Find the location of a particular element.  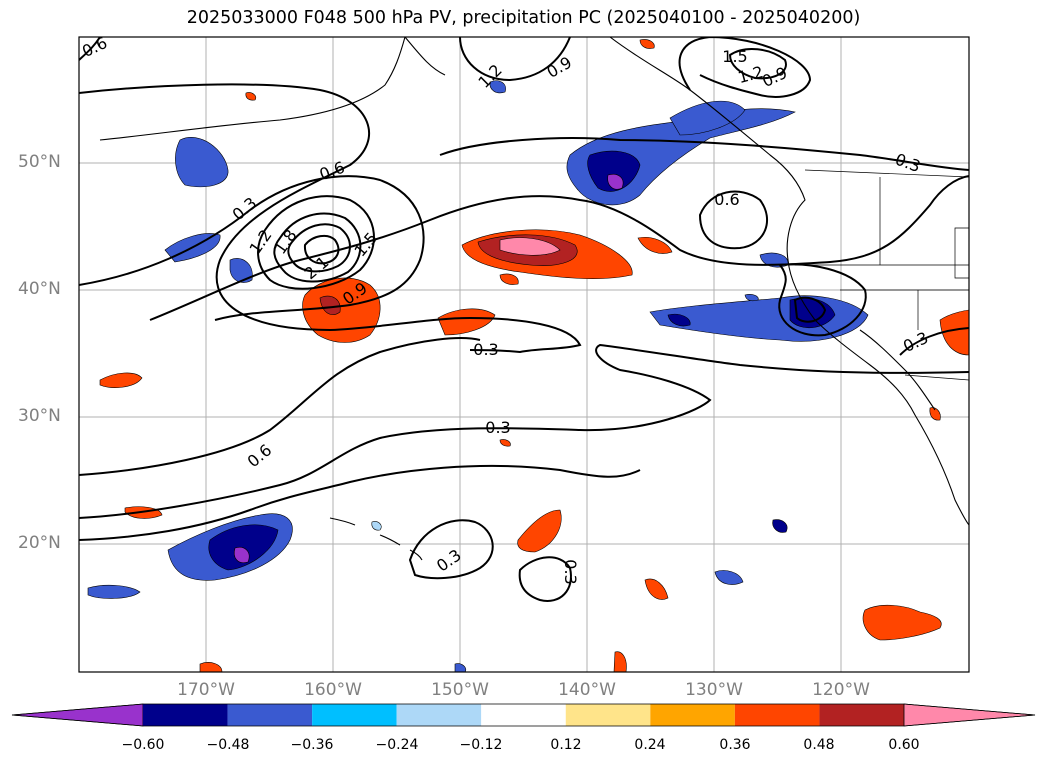

colorbar-tick: −0.24 is located at coordinates (397, 745).